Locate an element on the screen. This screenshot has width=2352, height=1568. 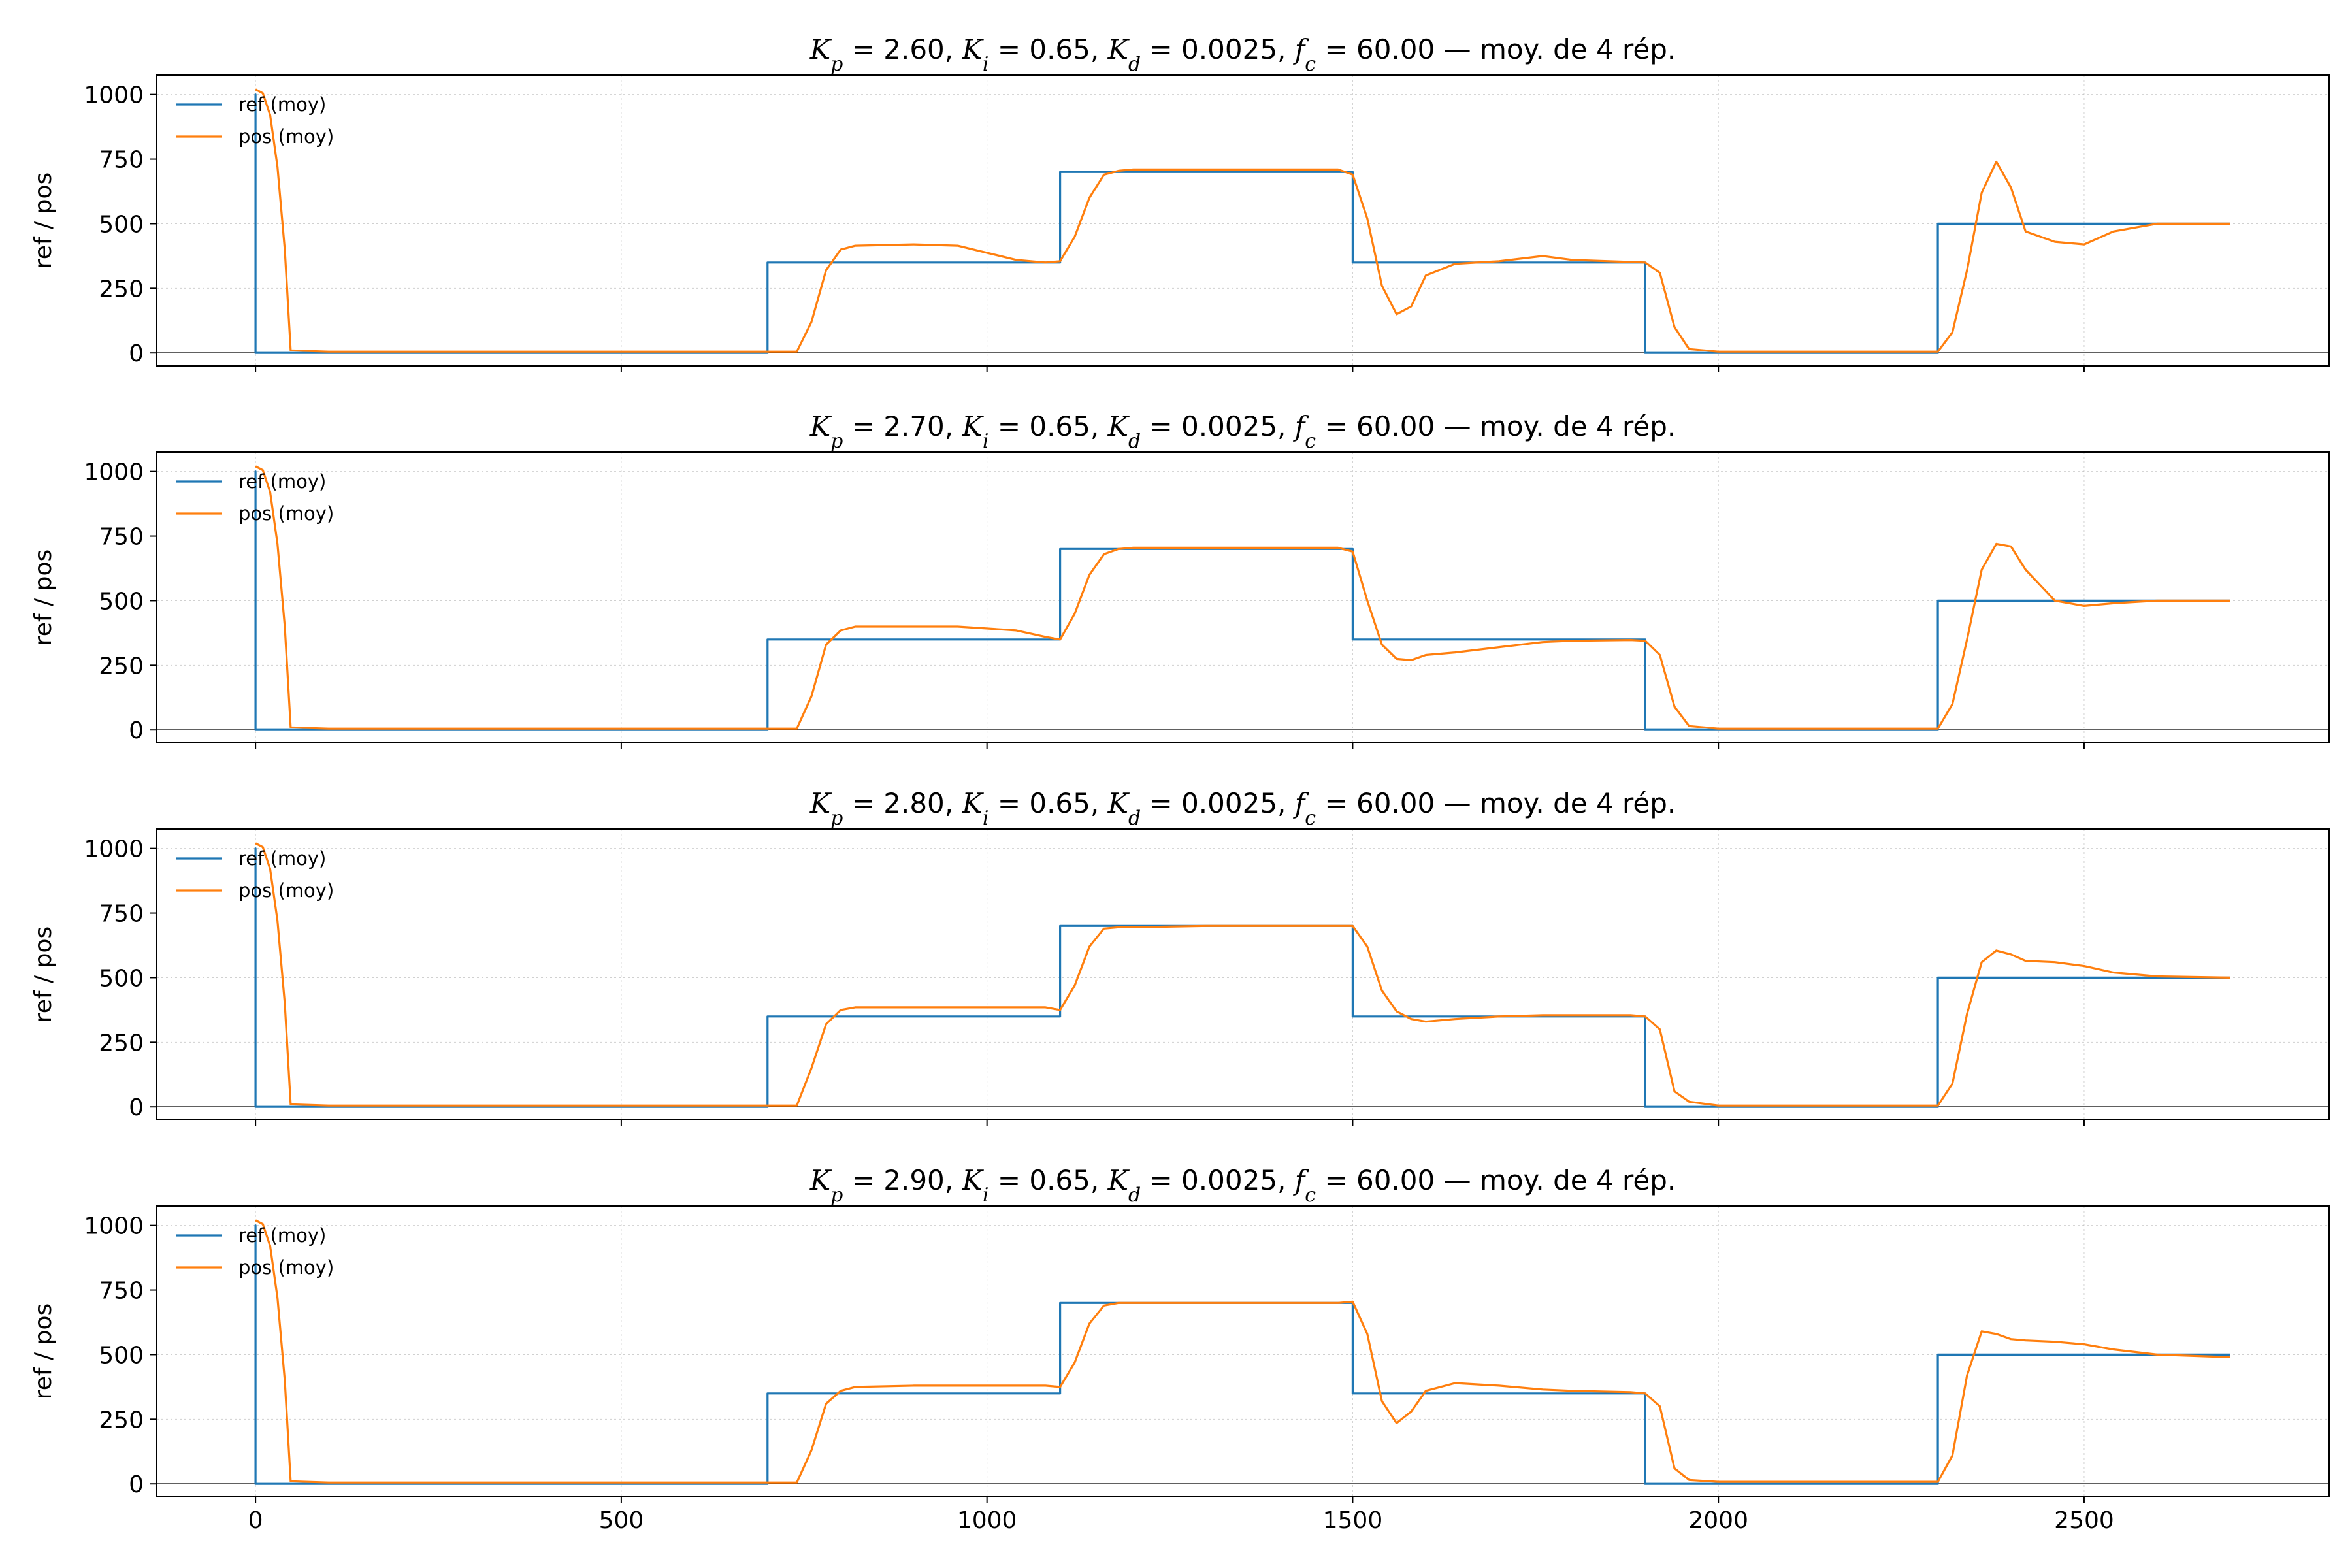
x-tick-label: 2500 is located at coordinates (2084, 1520).